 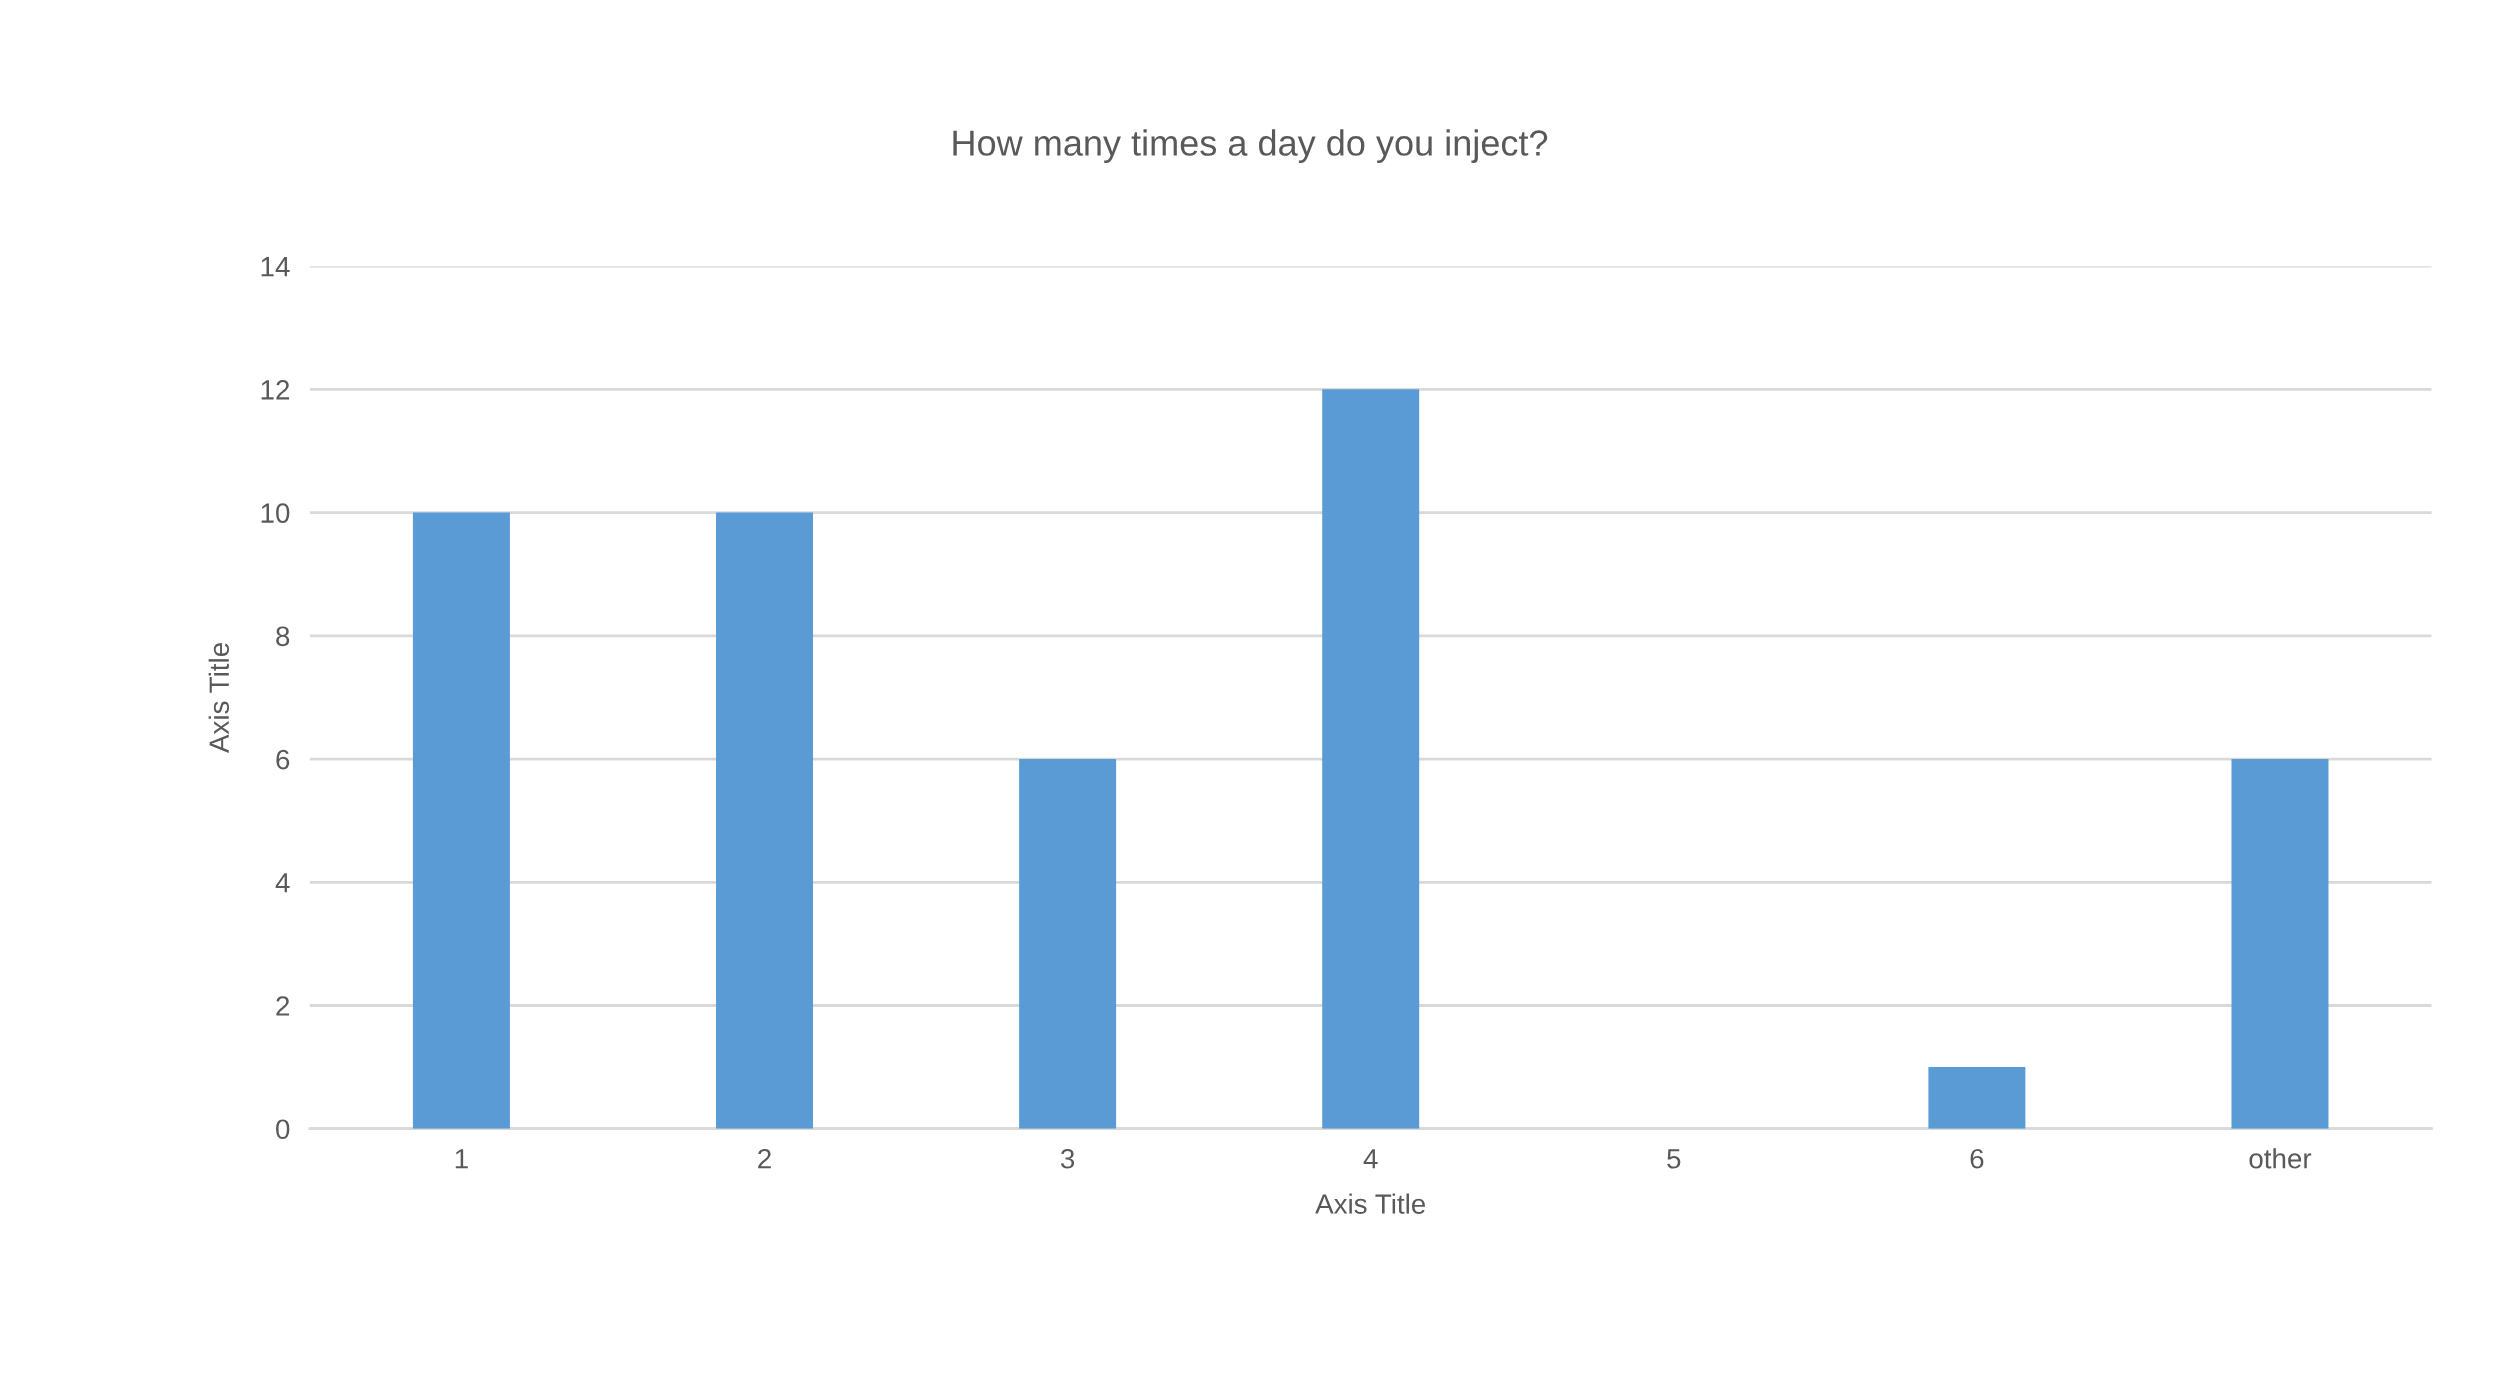 What do you see at coordinates (1370, 1203) in the screenshot?
I see `x-axis-title: Axis Title` at bounding box center [1370, 1203].